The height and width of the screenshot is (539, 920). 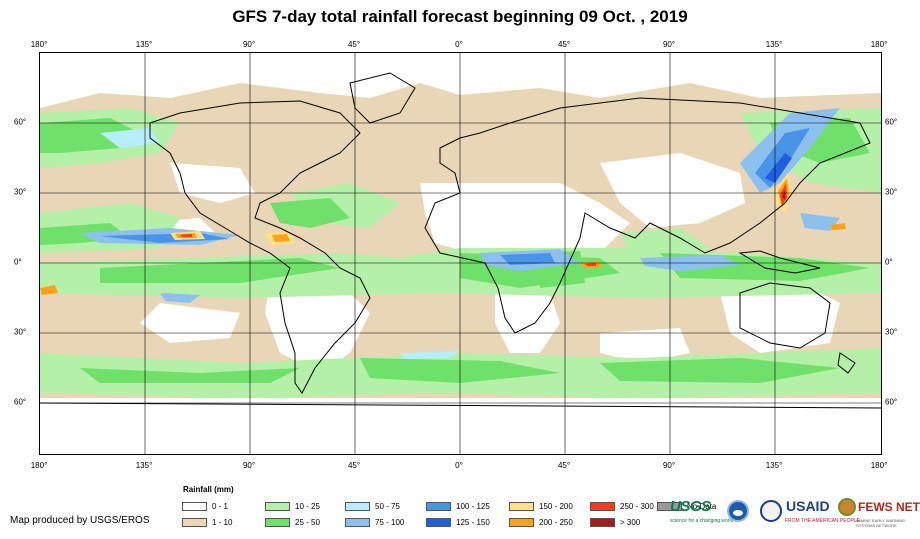 What do you see at coordinates (307, 522) in the screenshot?
I see `legend-label: 25 - 50` at bounding box center [307, 522].